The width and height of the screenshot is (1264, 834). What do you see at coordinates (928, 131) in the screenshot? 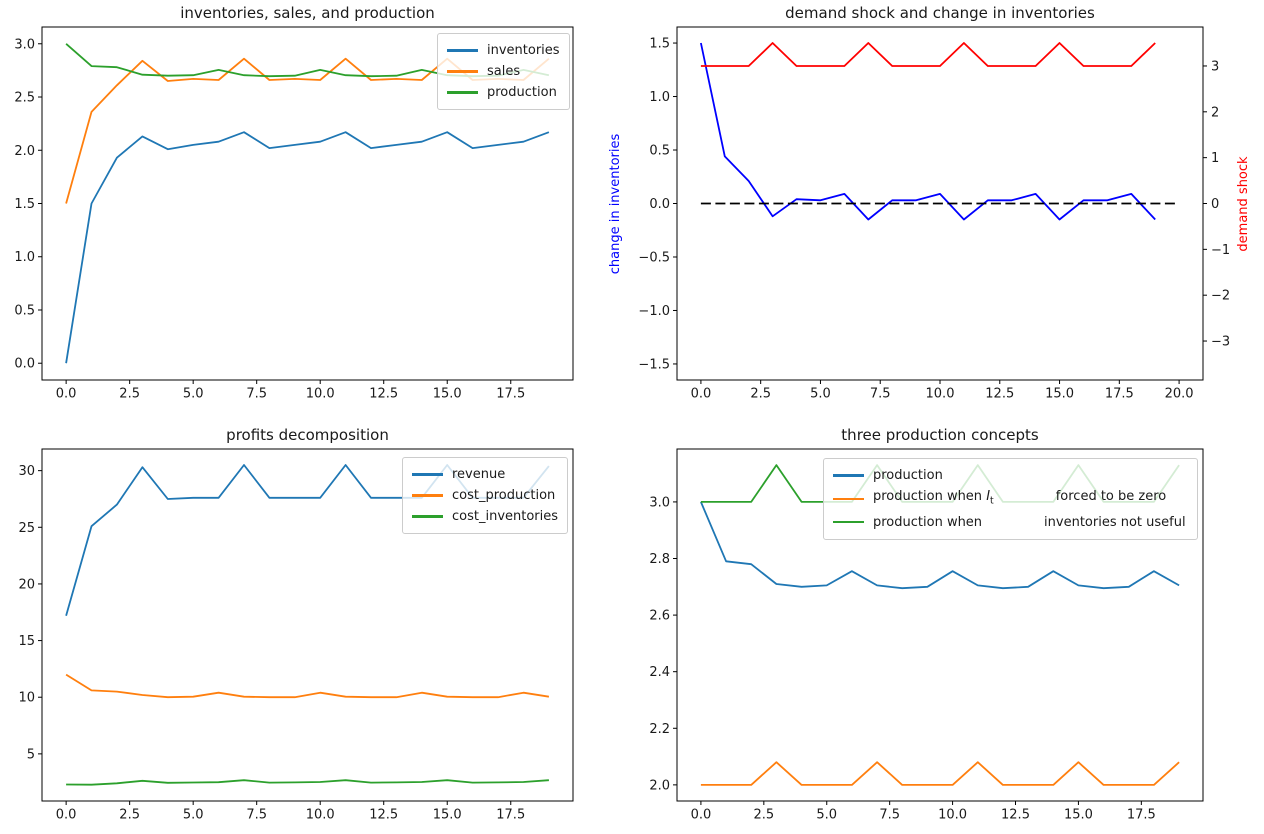
I see `series-change-in-inventories` at bounding box center [928, 131].